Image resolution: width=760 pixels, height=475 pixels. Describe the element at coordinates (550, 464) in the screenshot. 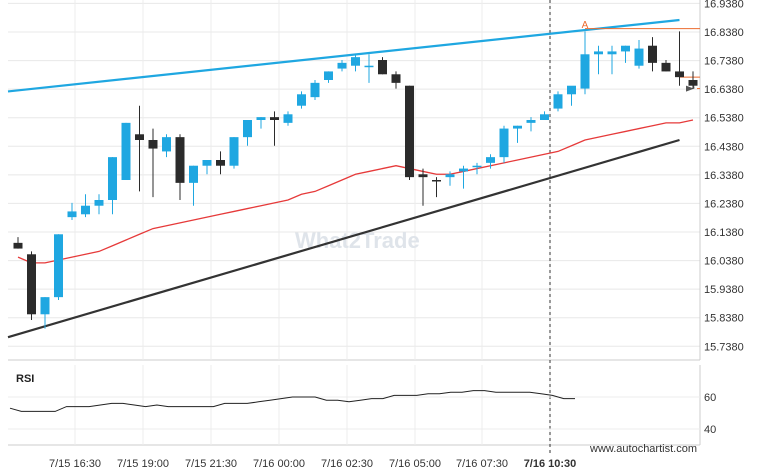

I see `x-tick-label: 7/16 10:30` at that location.